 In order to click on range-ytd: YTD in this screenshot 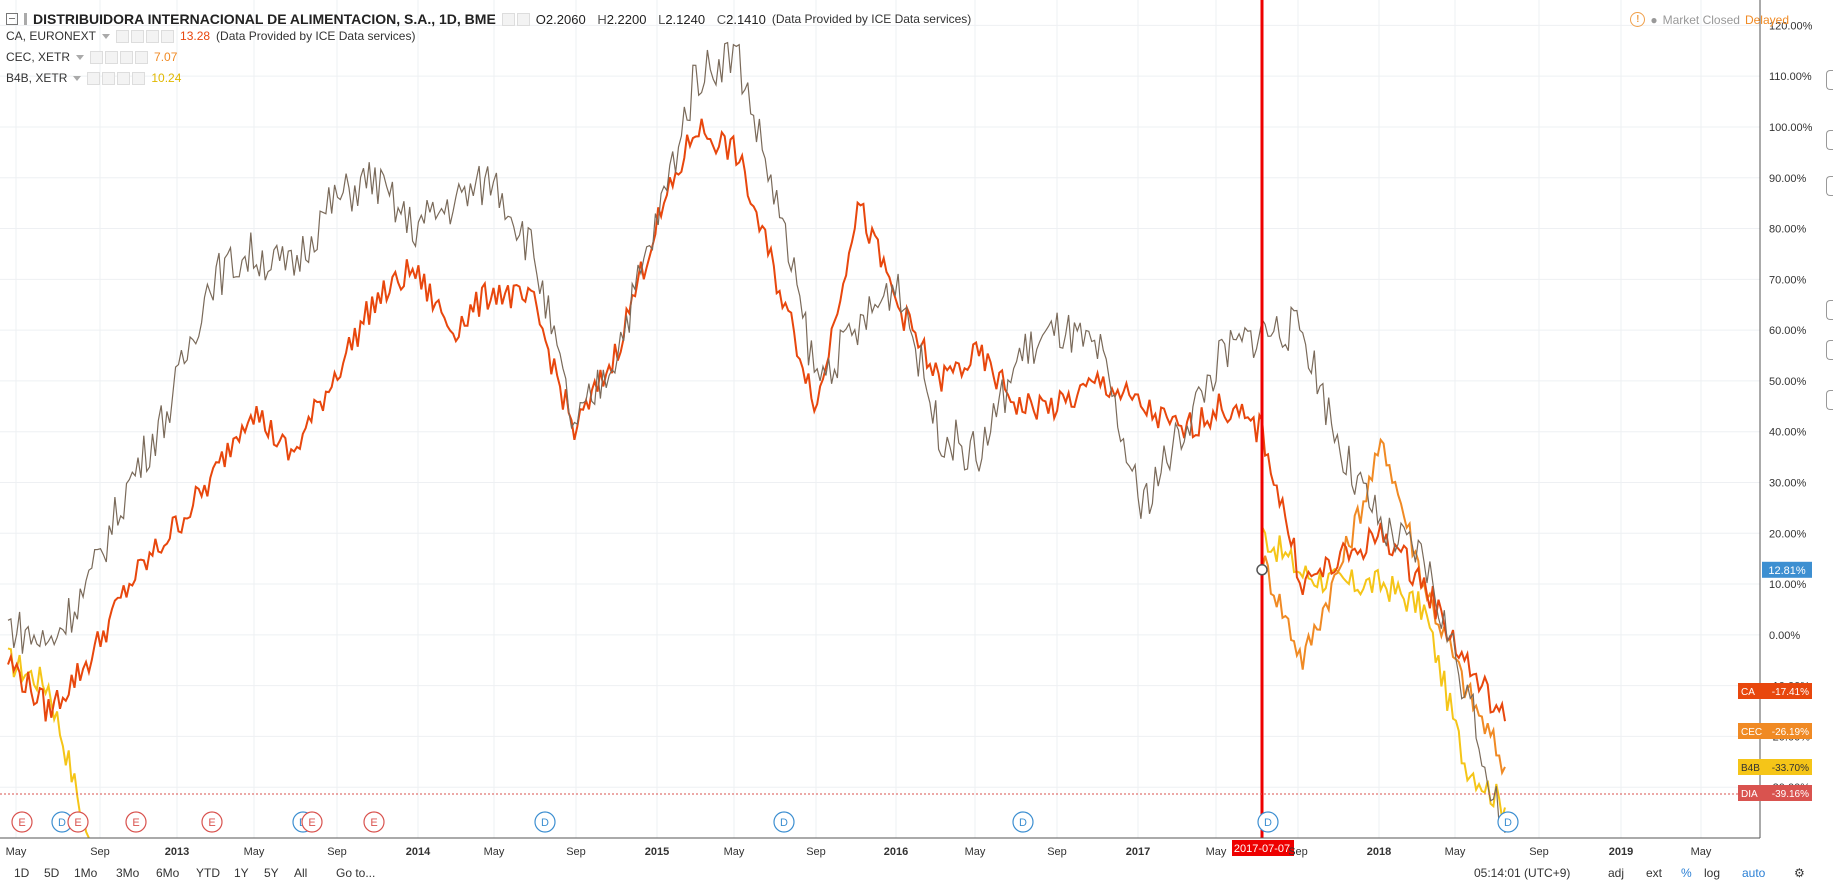, I will do `click(208, 873)`.